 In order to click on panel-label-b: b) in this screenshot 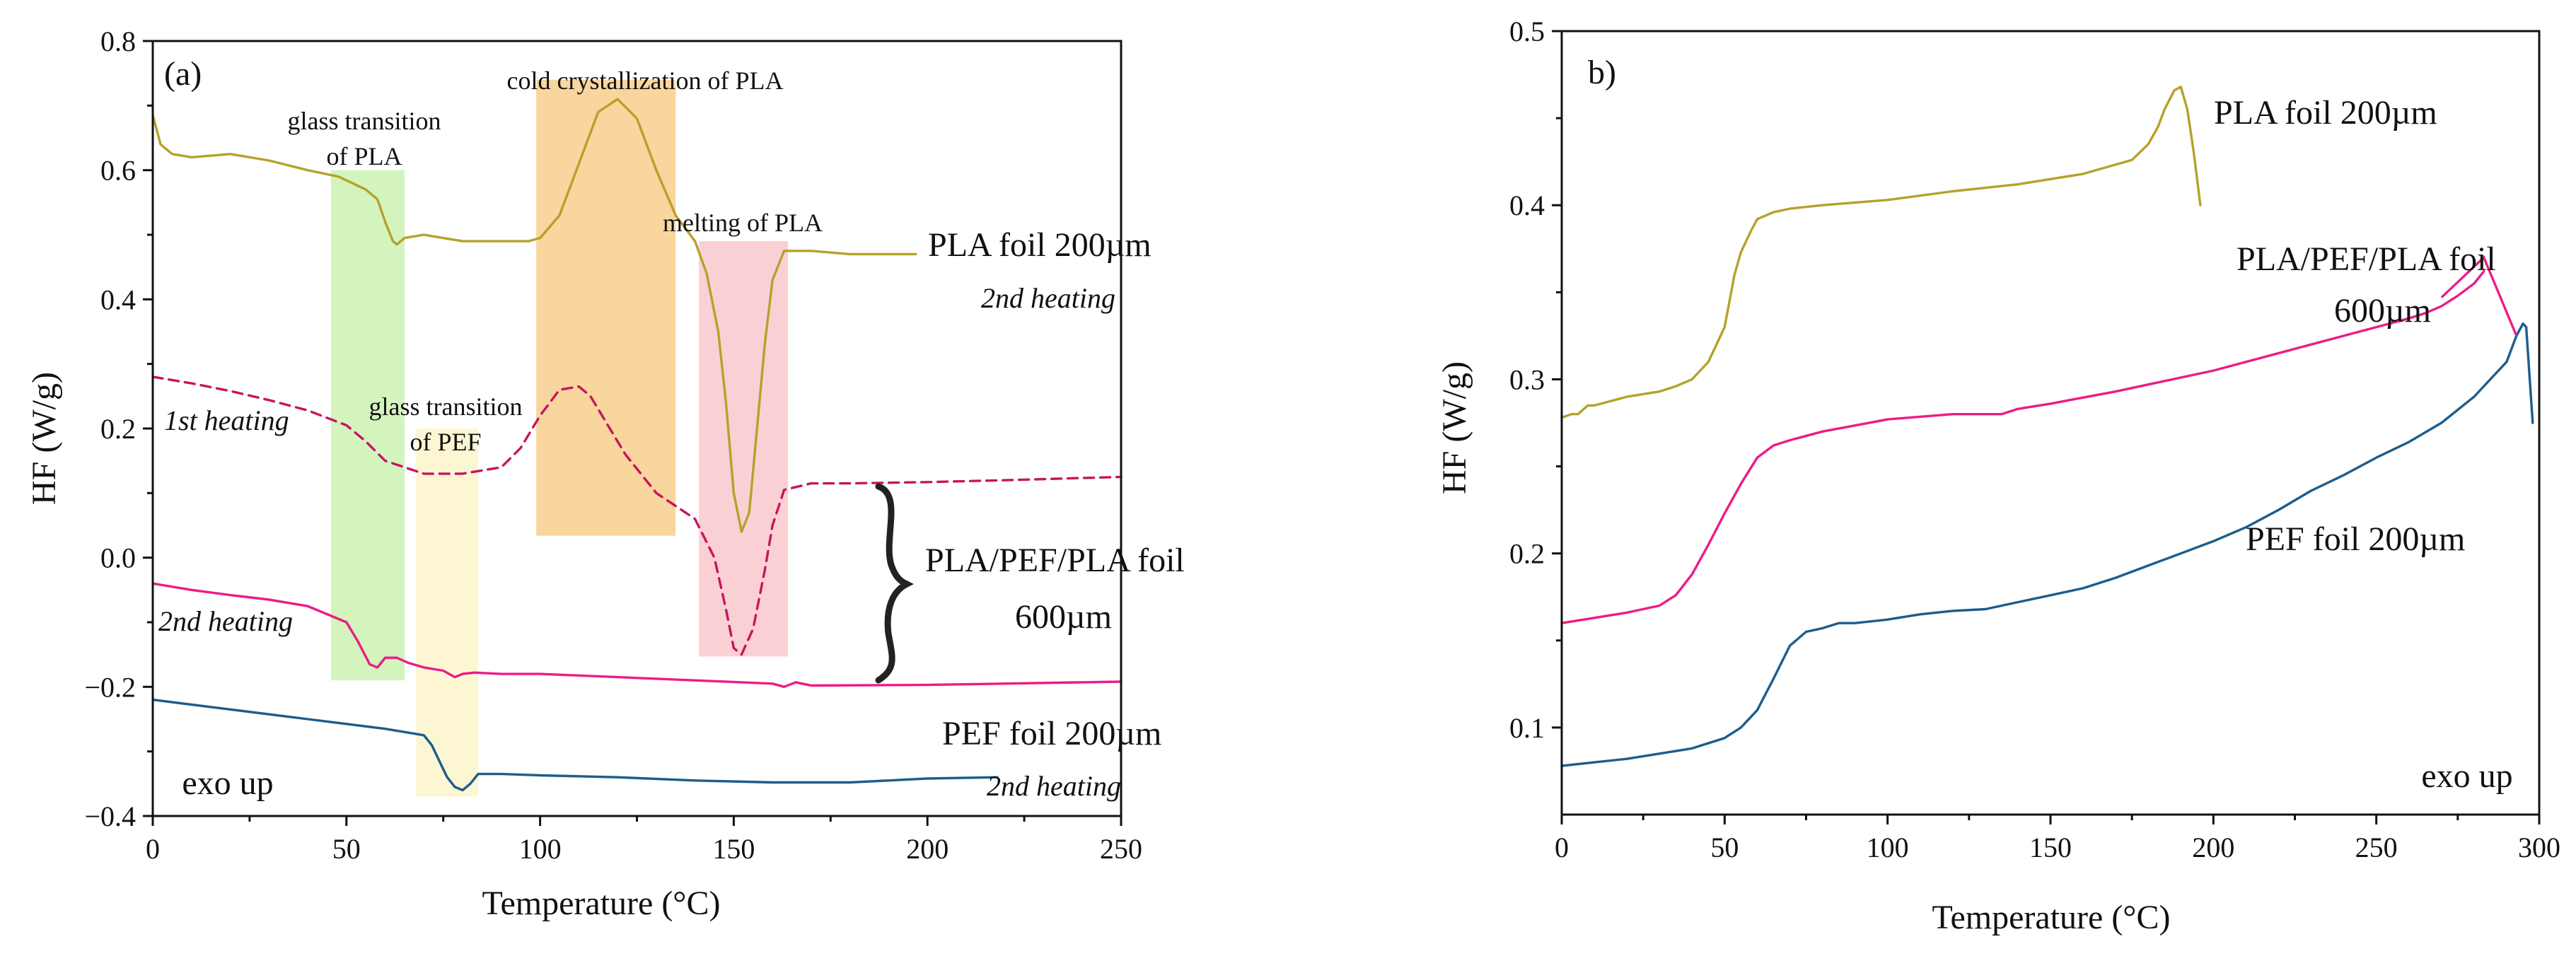, I will do `click(1602, 72)`.